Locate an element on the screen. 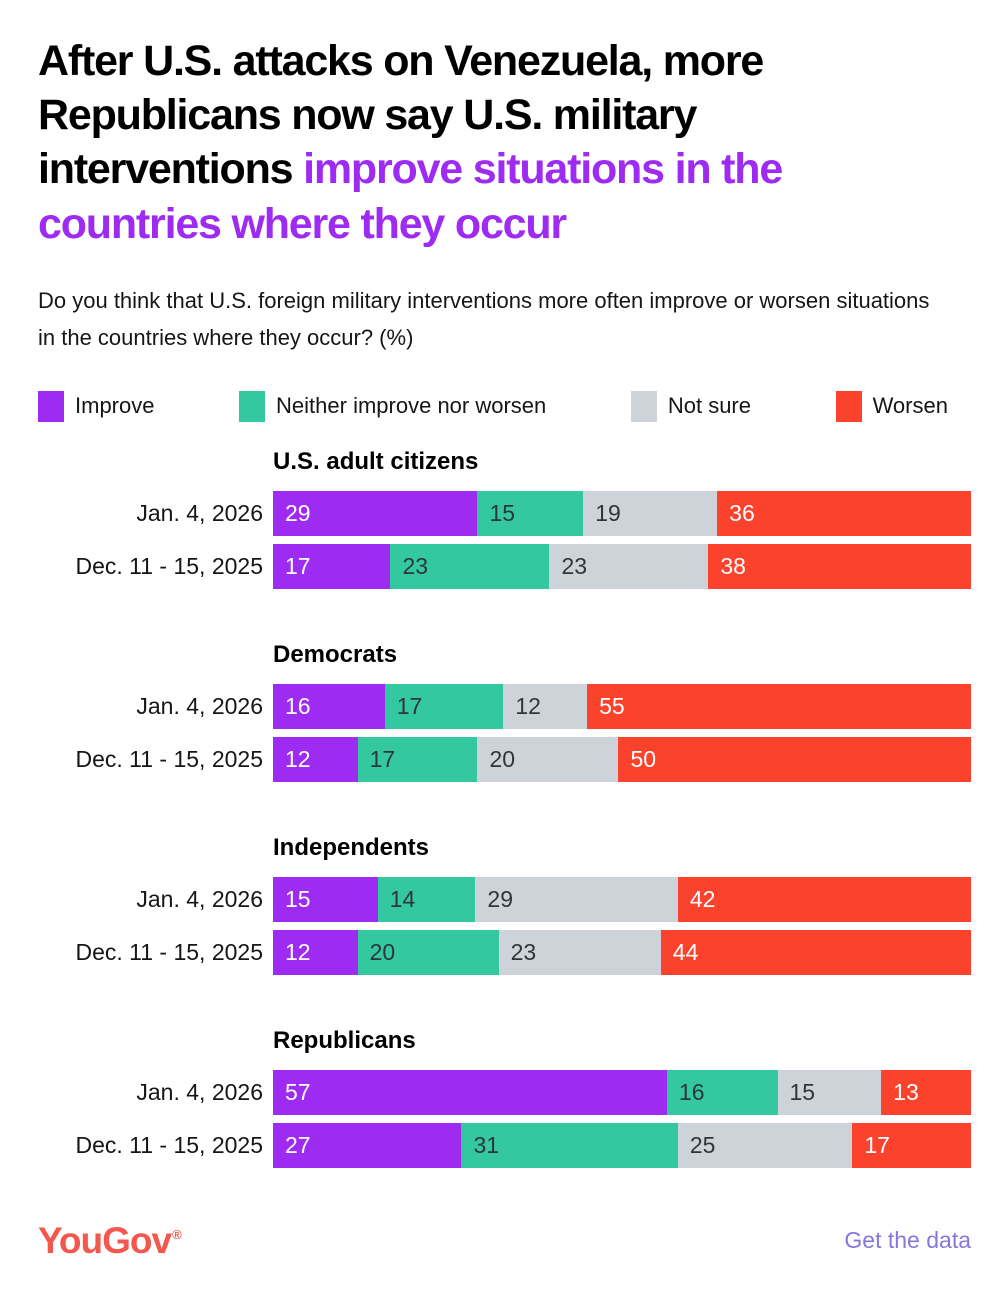 The image size is (993, 1294). bar-segment-not-sure: 23 is located at coordinates (629, 566).